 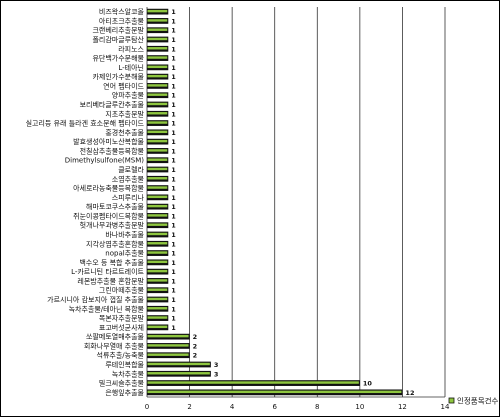 I want to click on x-tick-label: 12, so click(x=402, y=407).